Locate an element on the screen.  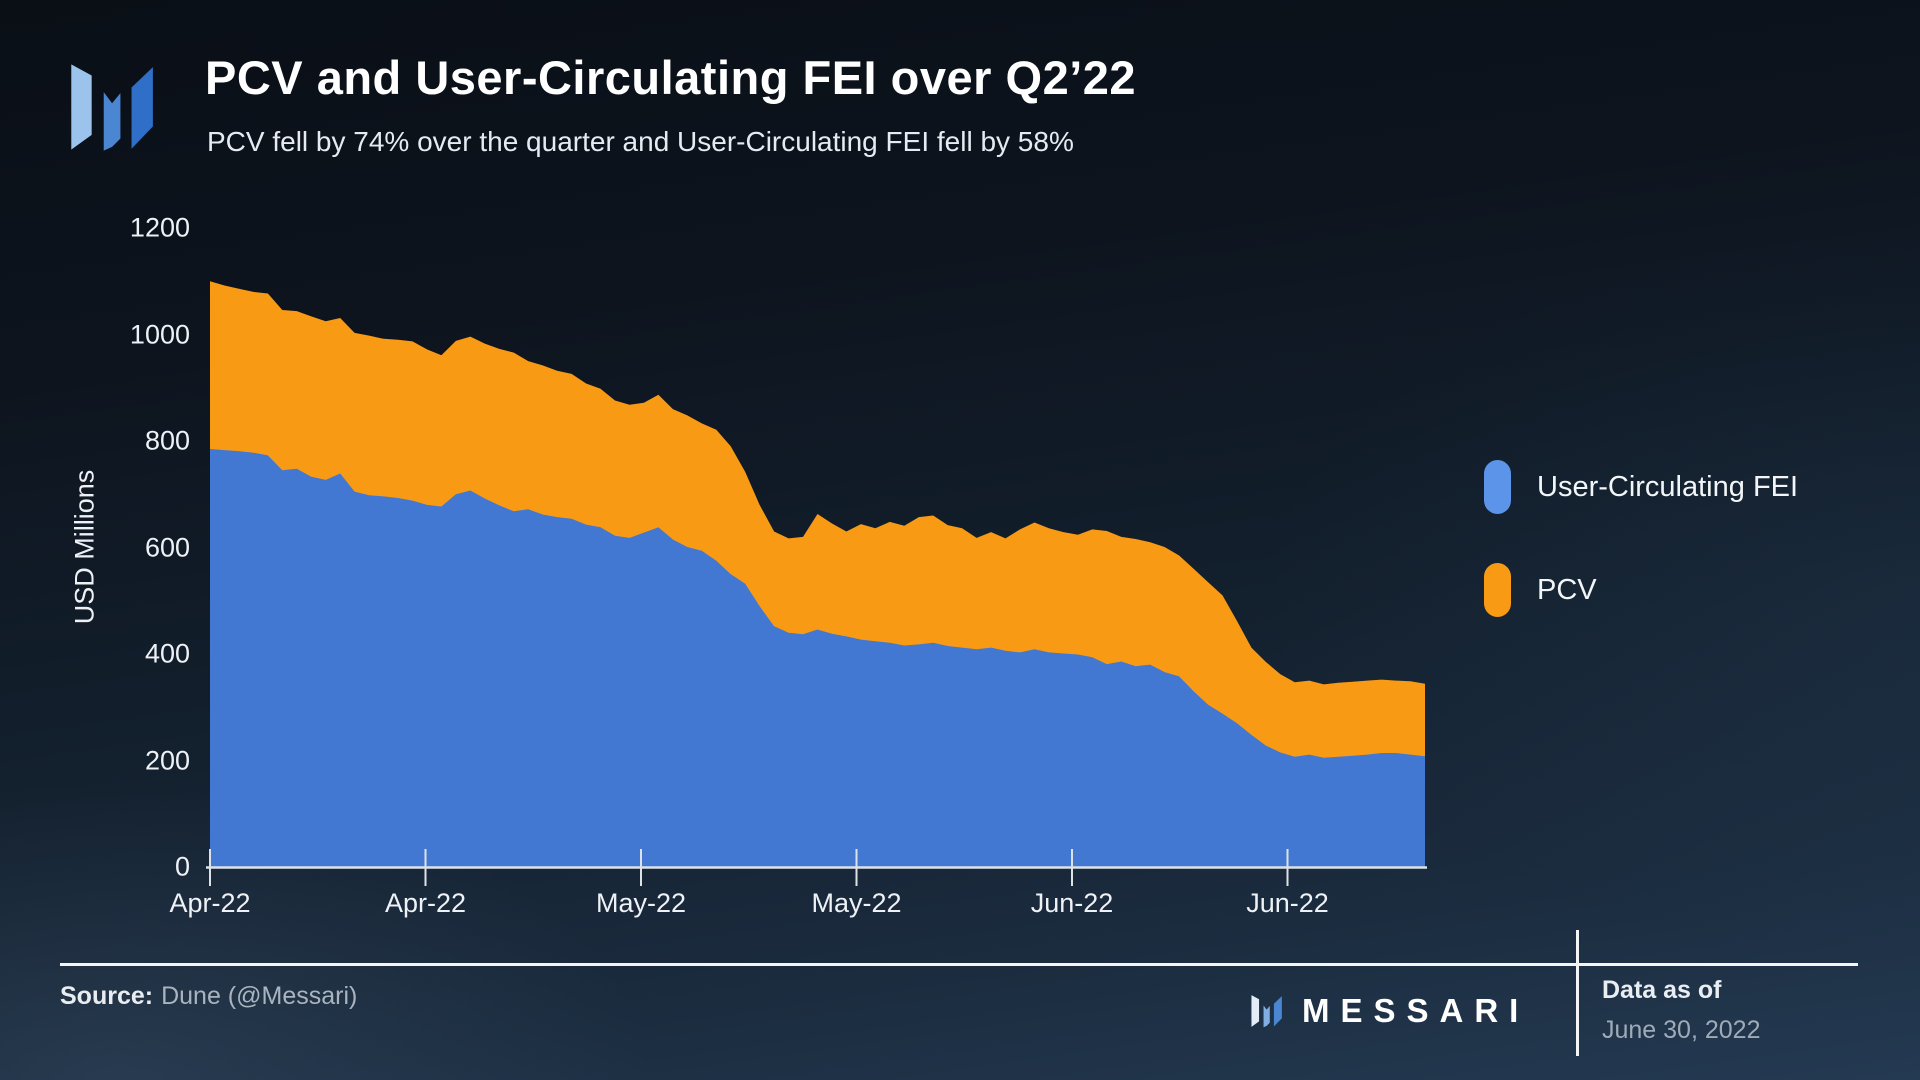
data-as-of-value: June 30, 2022 is located at coordinates (1681, 1030).